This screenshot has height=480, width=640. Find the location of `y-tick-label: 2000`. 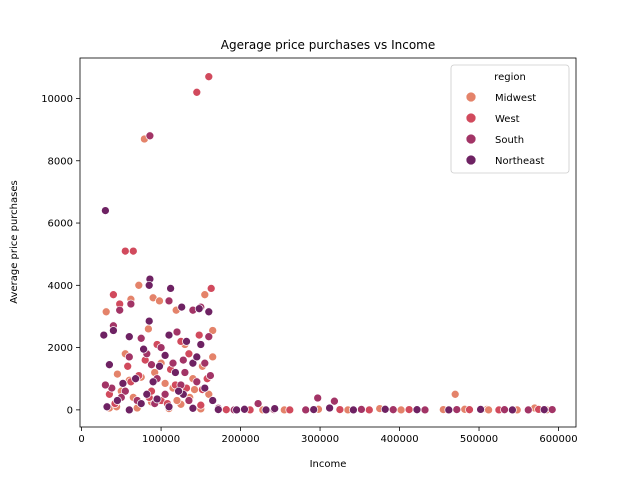

y-tick-label: 2000 is located at coordinates (60, 348).